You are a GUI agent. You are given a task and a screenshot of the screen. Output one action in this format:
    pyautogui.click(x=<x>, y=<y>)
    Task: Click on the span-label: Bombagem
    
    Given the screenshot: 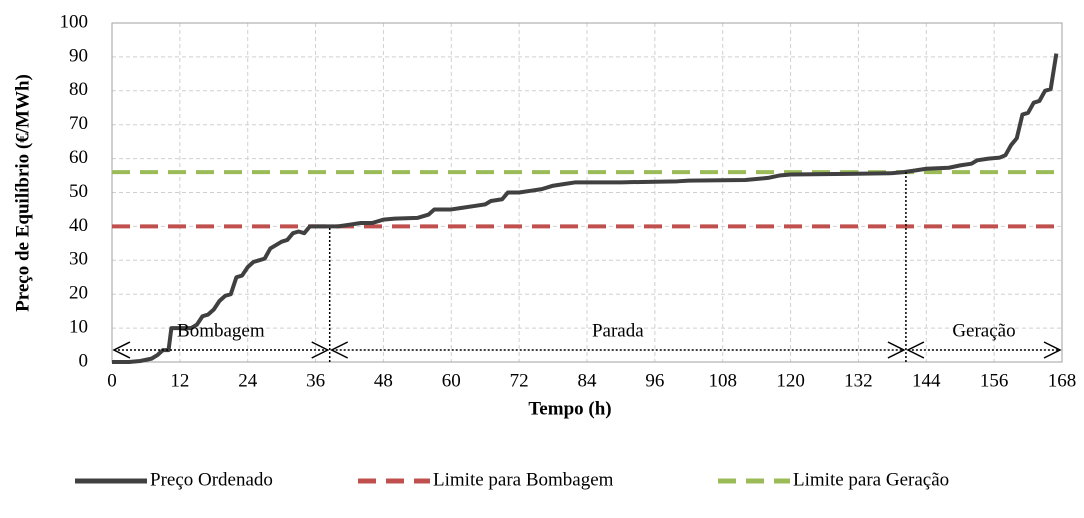 What is the action you would take?
    pyautogui.click(x=221, y=330)
    